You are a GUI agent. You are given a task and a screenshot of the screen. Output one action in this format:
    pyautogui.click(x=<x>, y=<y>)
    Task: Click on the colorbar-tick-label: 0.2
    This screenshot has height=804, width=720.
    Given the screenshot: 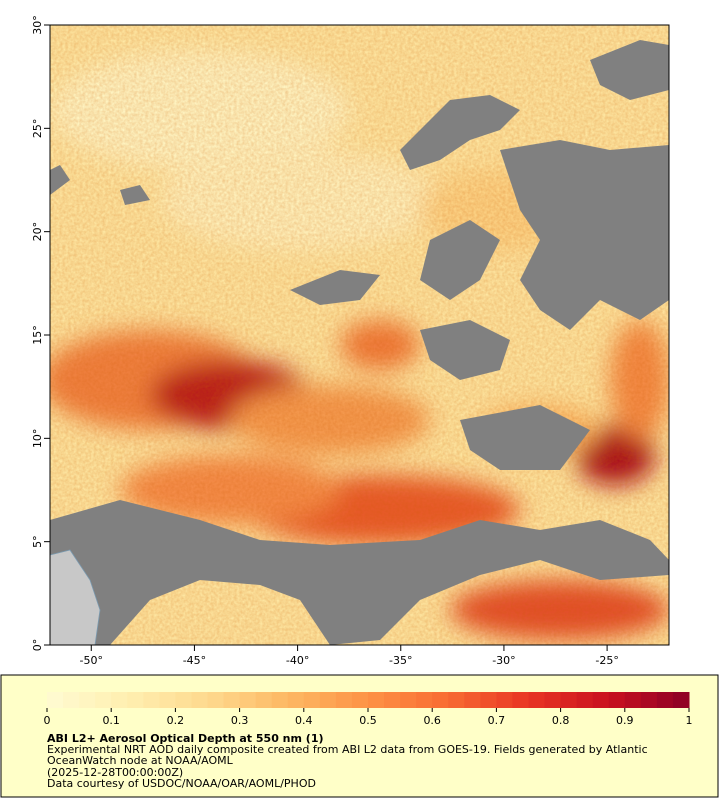 What is the action you would take?
    pyautogui.click(x=176, y=720)
    